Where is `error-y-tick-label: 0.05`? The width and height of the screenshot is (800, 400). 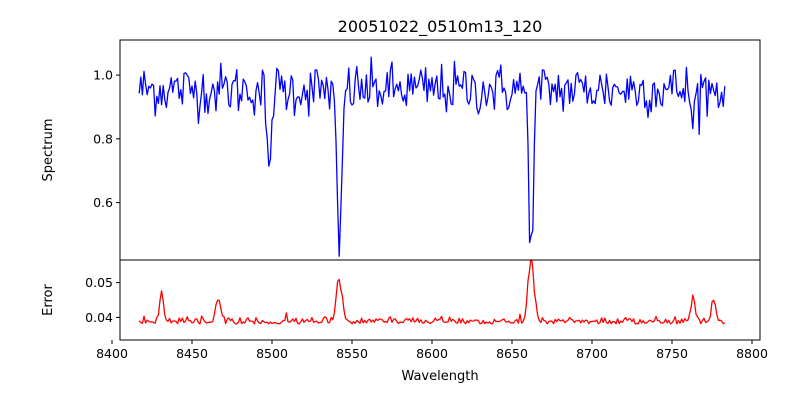 error-y-tick-label: 0.05 is located at coordinates (99, 282).